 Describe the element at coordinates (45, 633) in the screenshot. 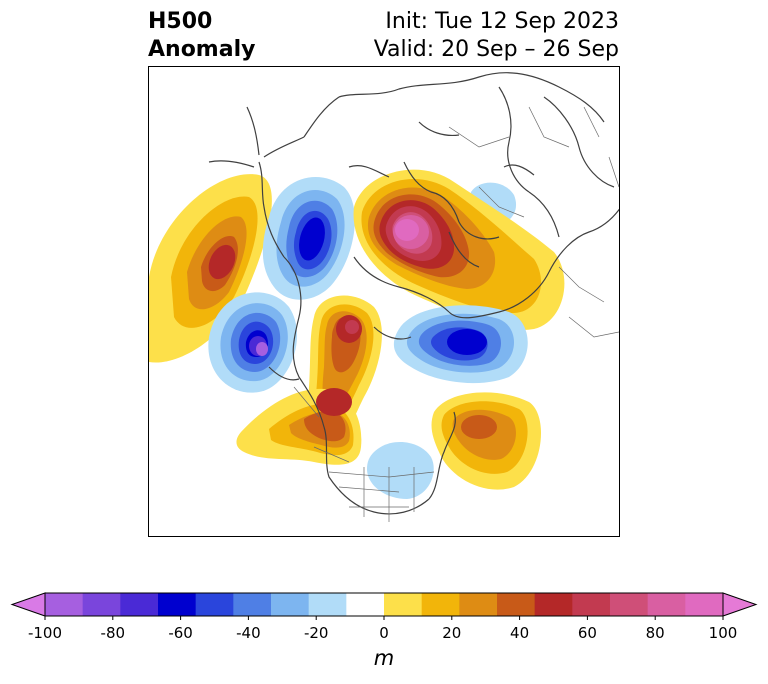

I see `colorbar-tick-label: -100` at that location.